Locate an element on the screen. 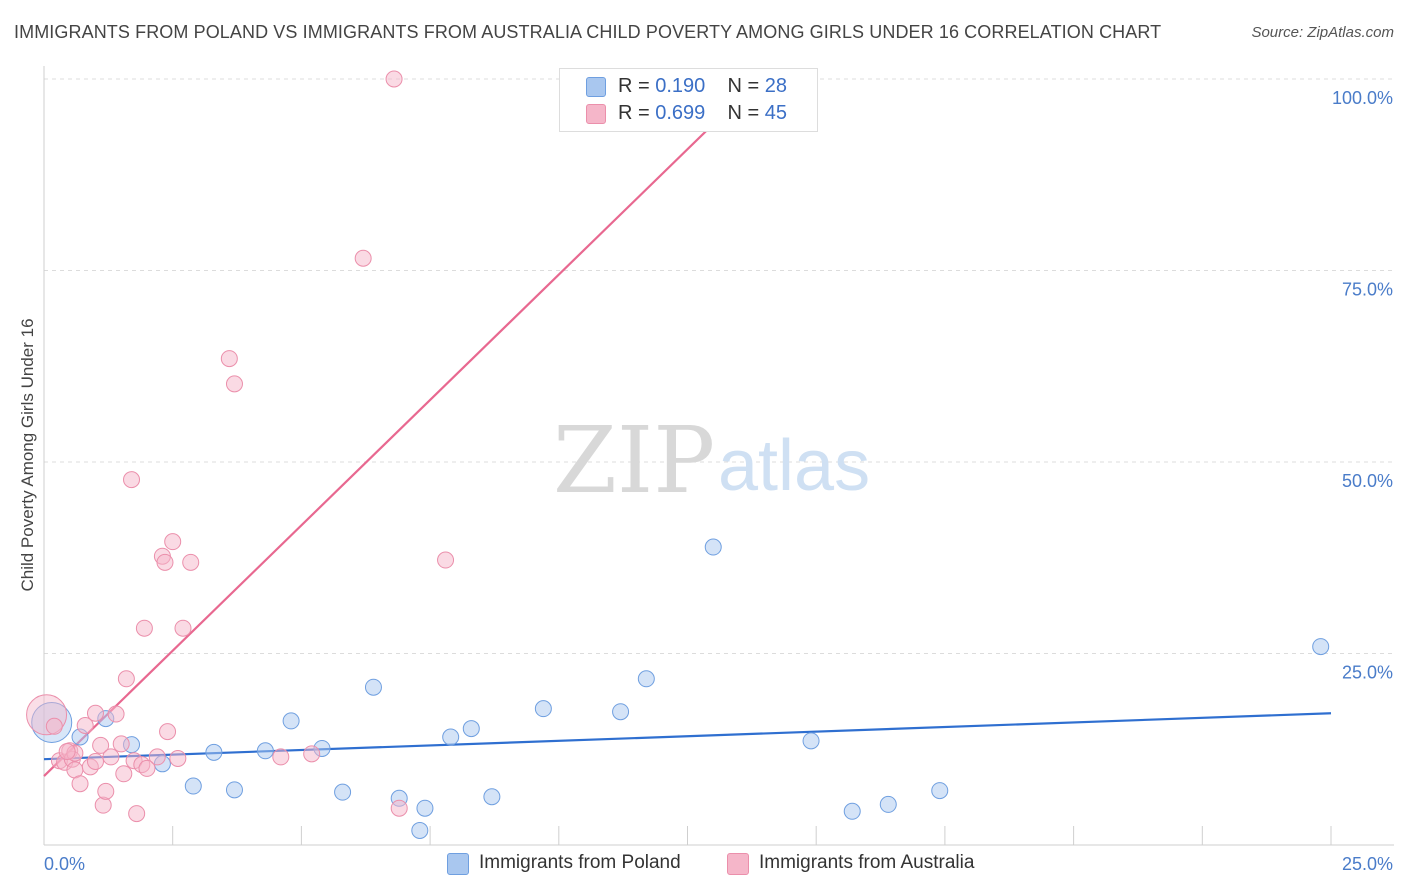  n-value: 28 is located at coordinates (776, 86).